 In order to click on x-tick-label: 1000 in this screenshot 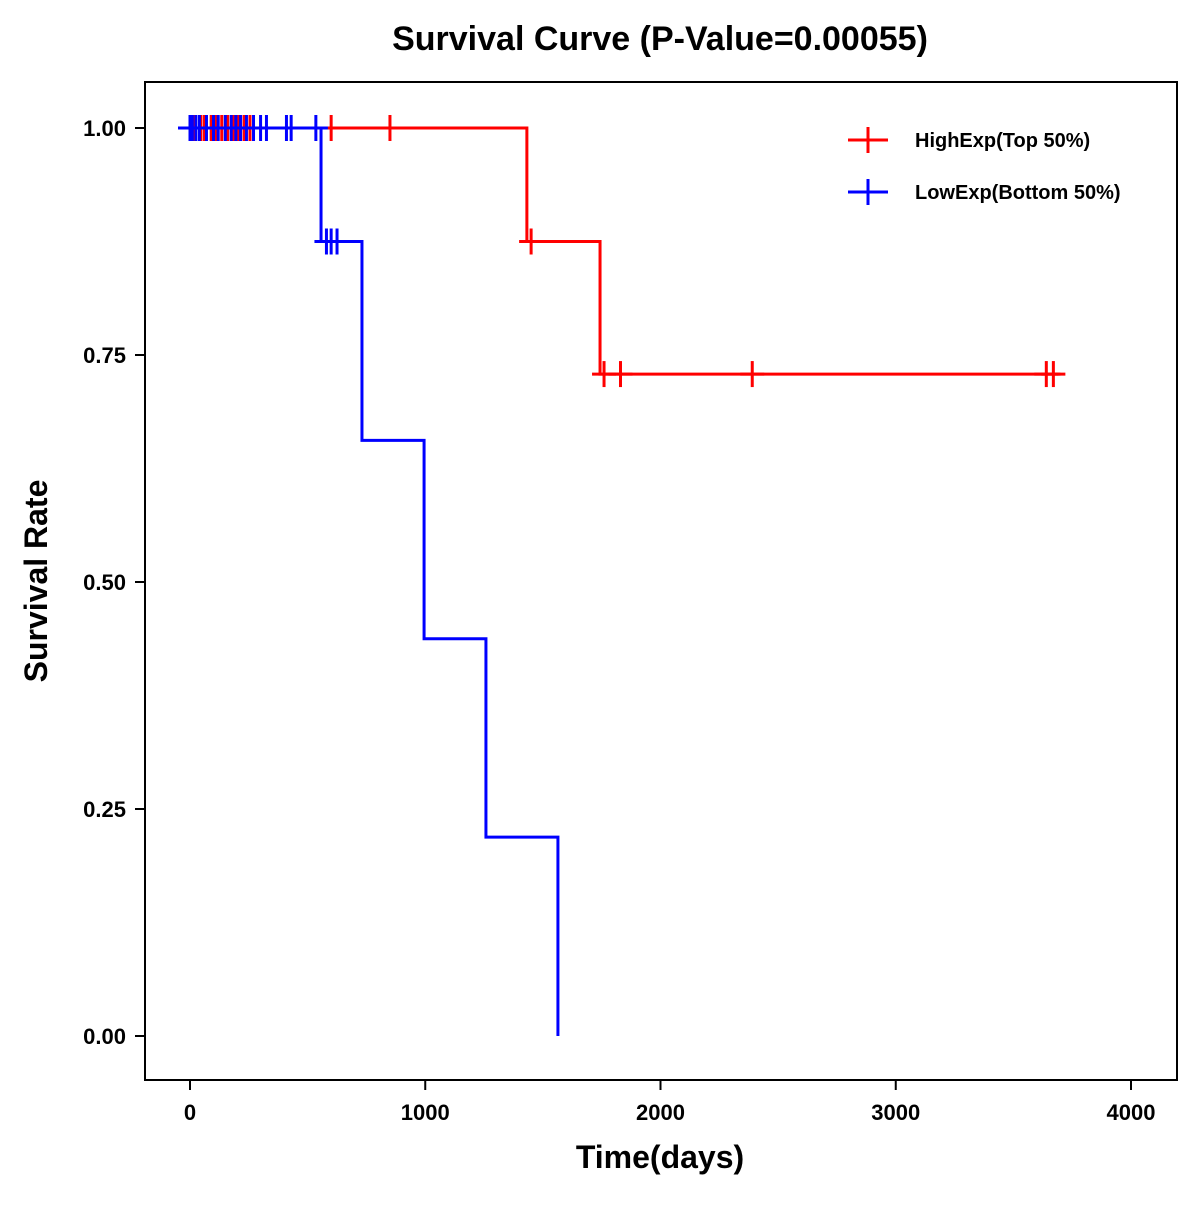, I will do `click(425, 1112)`.